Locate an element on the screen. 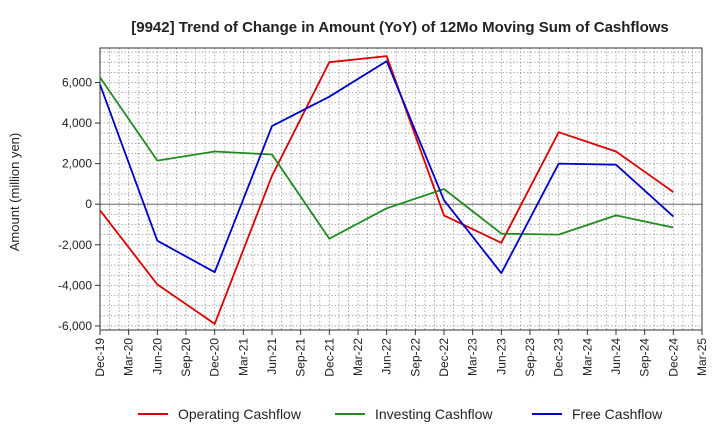 The width and height of the screenshot is (720, 440). y-tick-label: -2,000 is located at coordinates (75, 245).